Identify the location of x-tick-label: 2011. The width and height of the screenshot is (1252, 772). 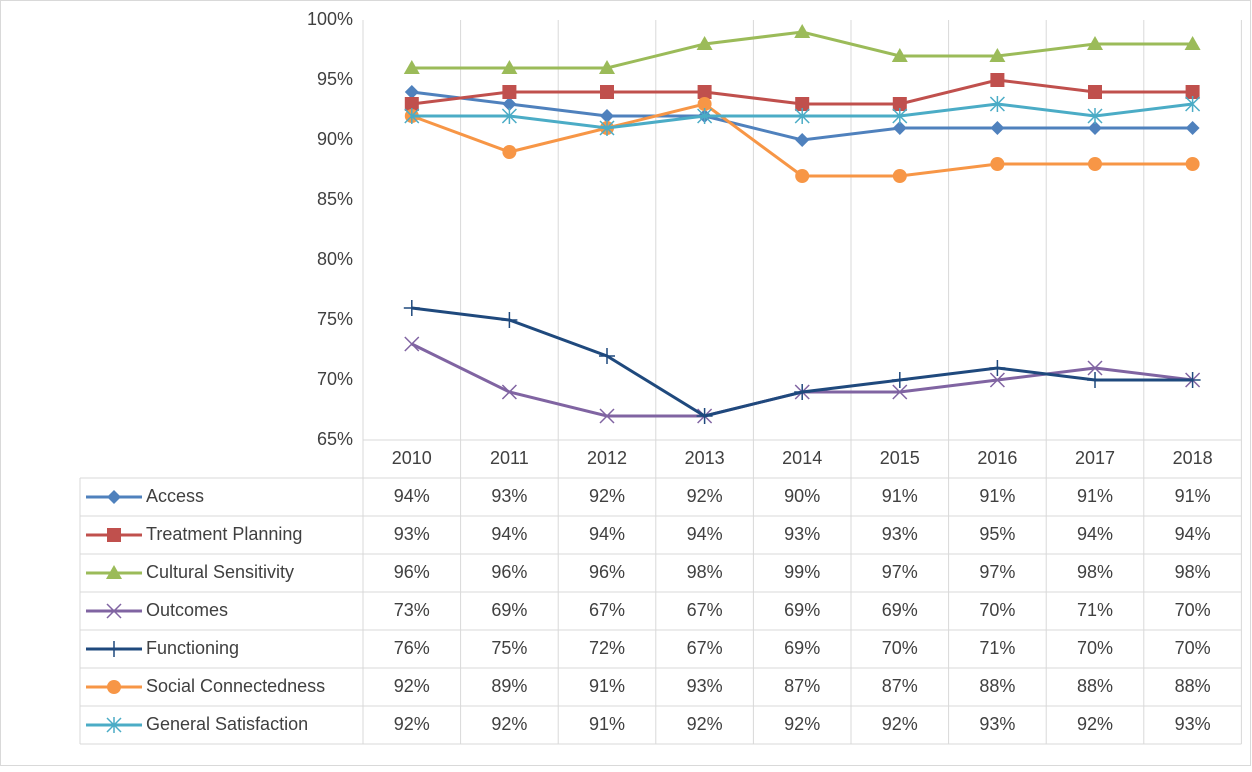
(509, 458).